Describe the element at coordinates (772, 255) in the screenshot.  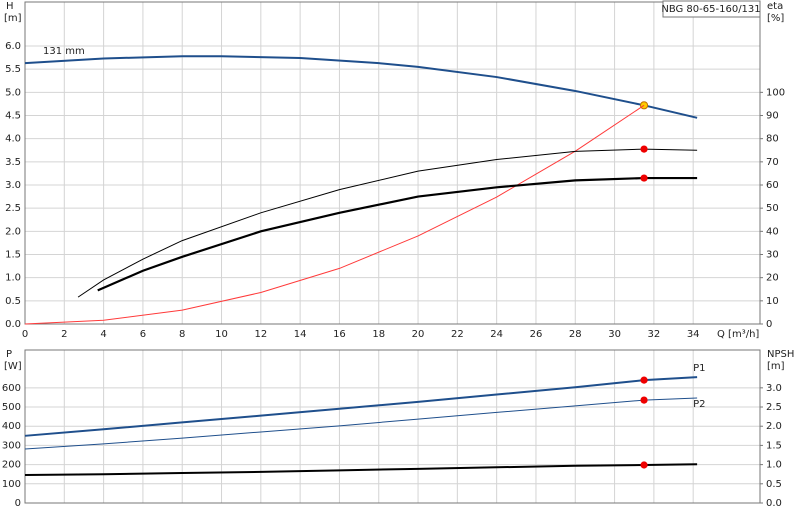
I see `y2-tick-label: 30` at that location.